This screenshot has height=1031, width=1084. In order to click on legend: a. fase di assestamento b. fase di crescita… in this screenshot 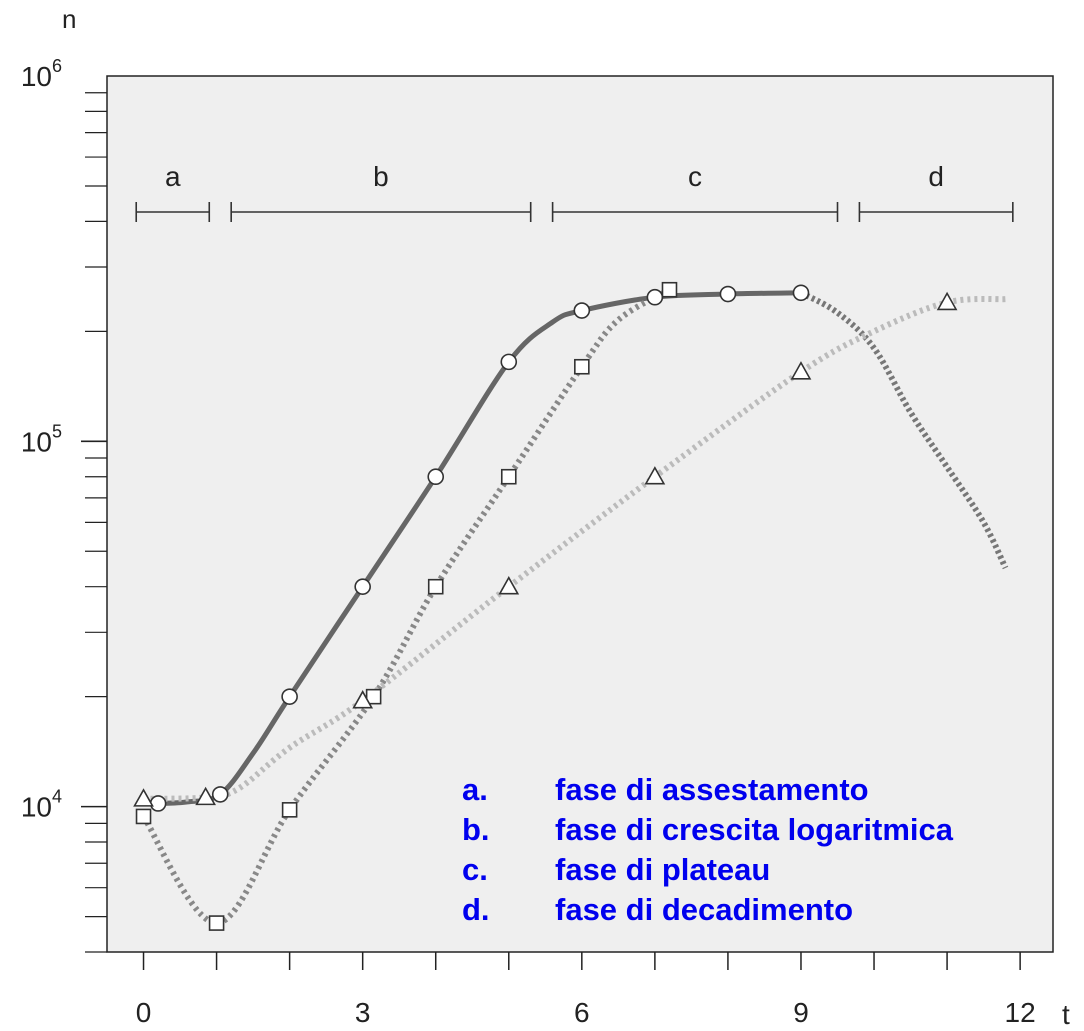, I will do `click(708, 849)`.